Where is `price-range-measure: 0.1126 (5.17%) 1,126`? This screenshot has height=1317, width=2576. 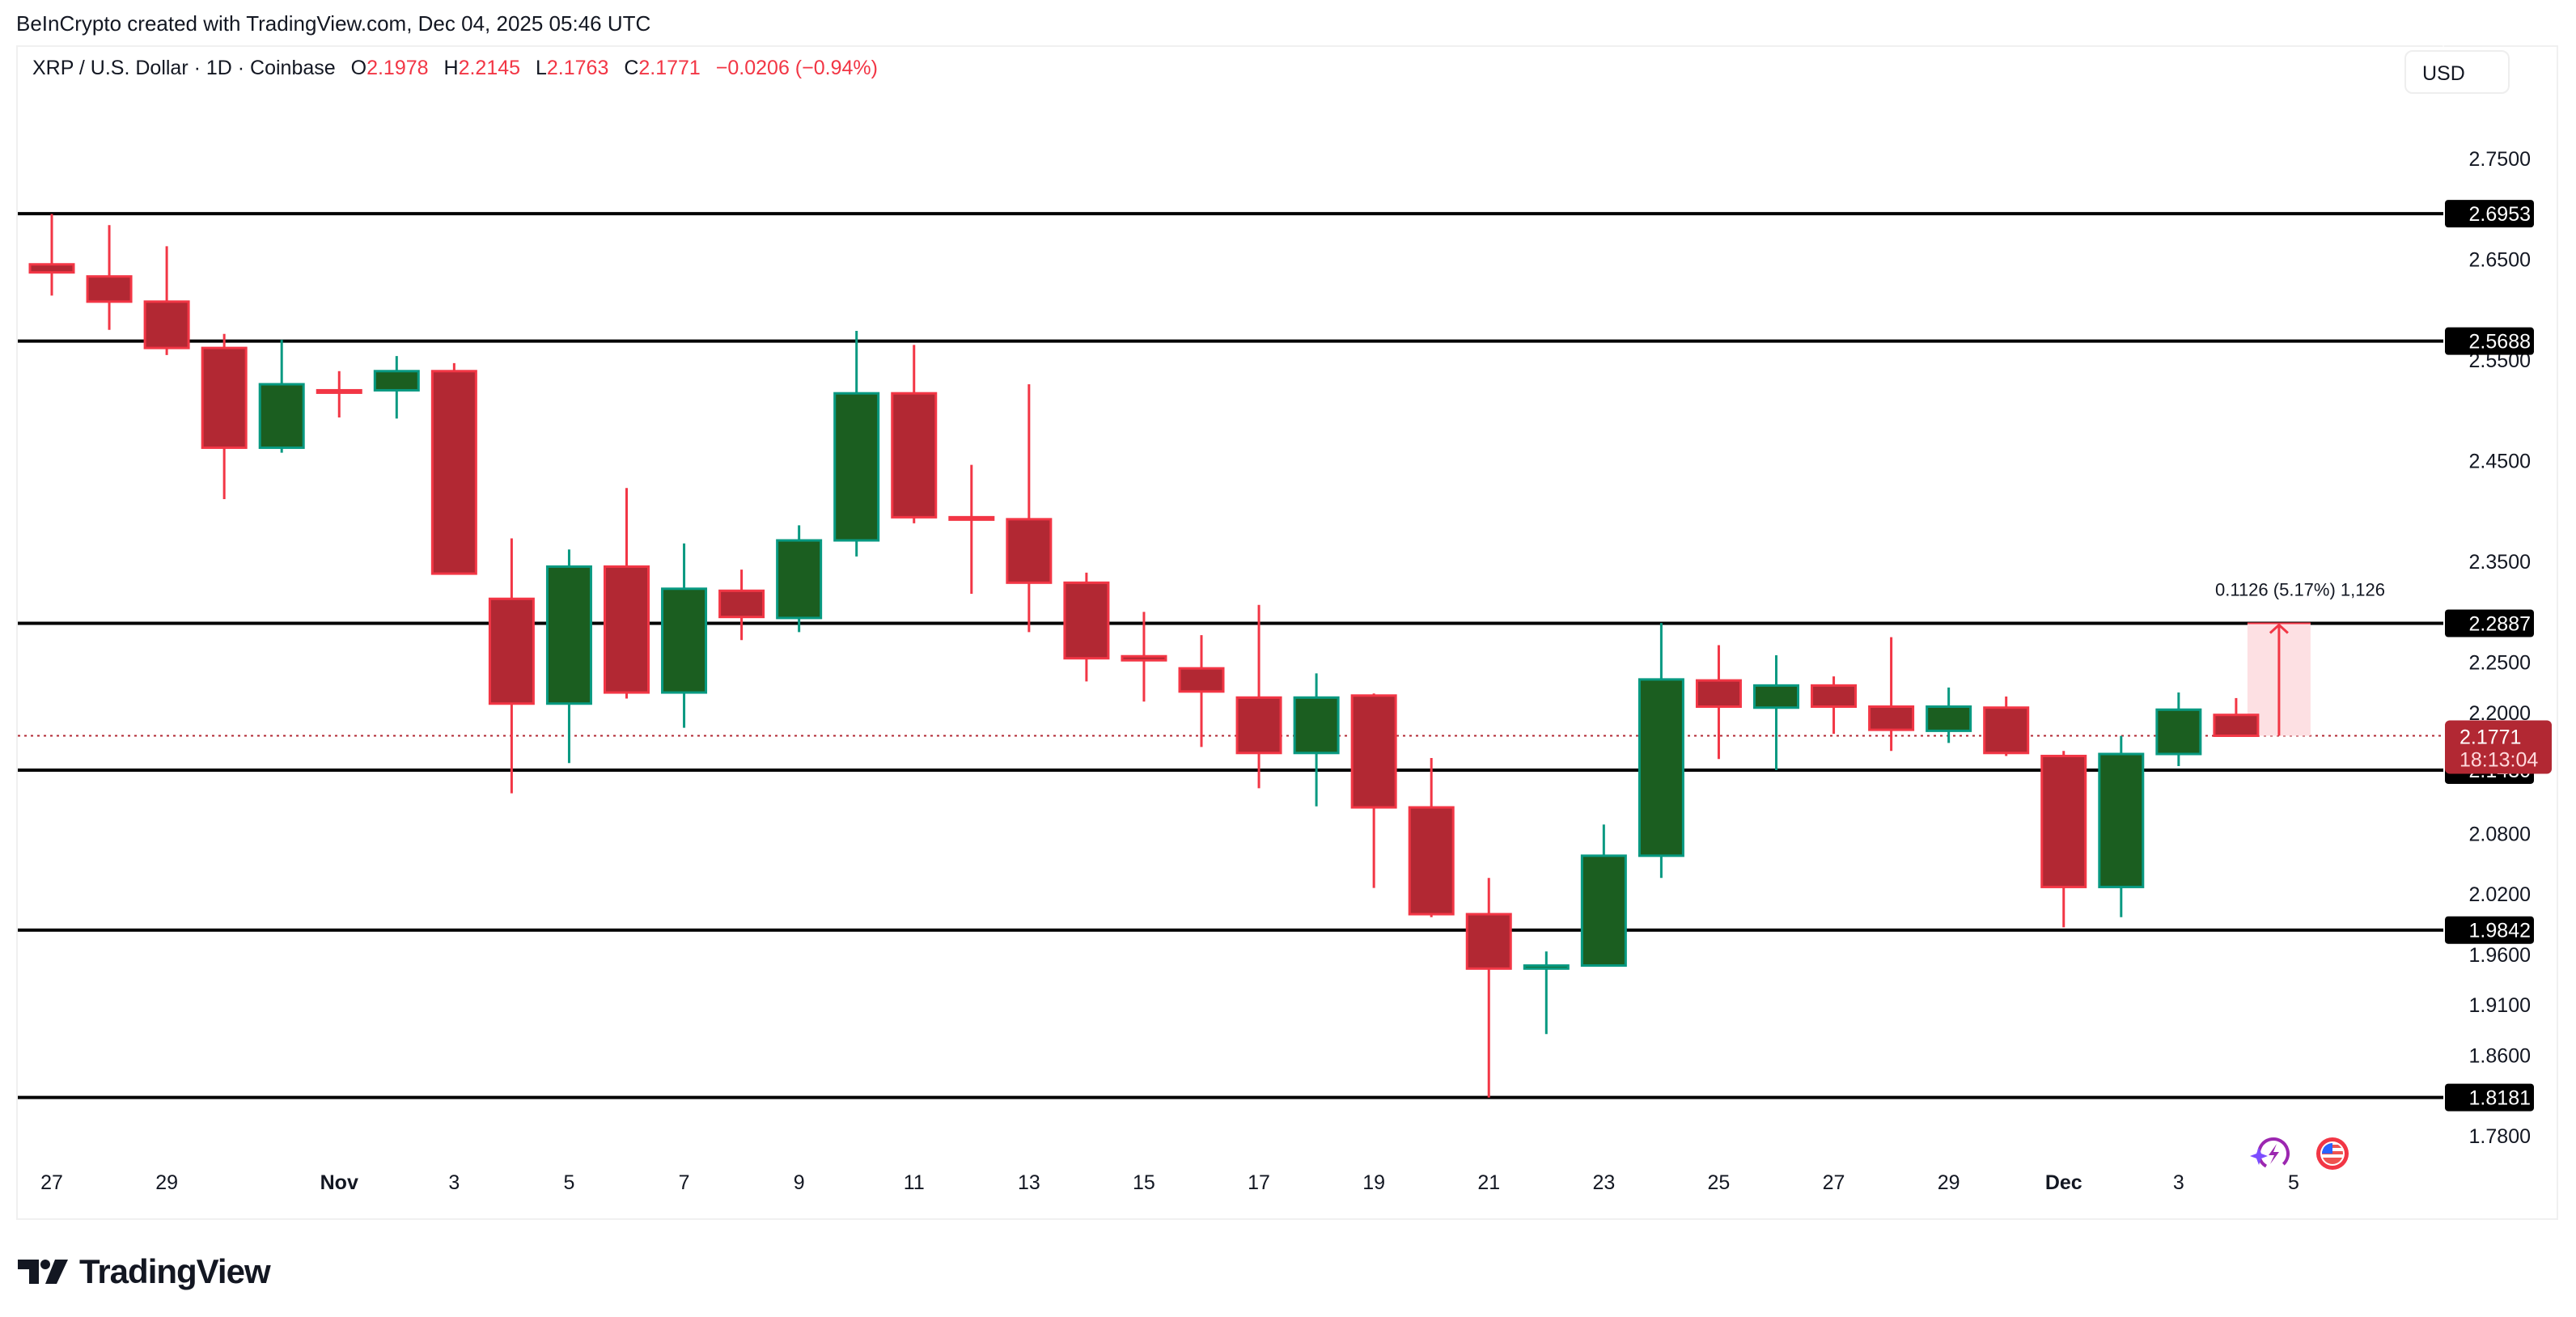
price-range-measure: 0.1126 (5.17%) 1,126 is located at coordinates (2300, 658).